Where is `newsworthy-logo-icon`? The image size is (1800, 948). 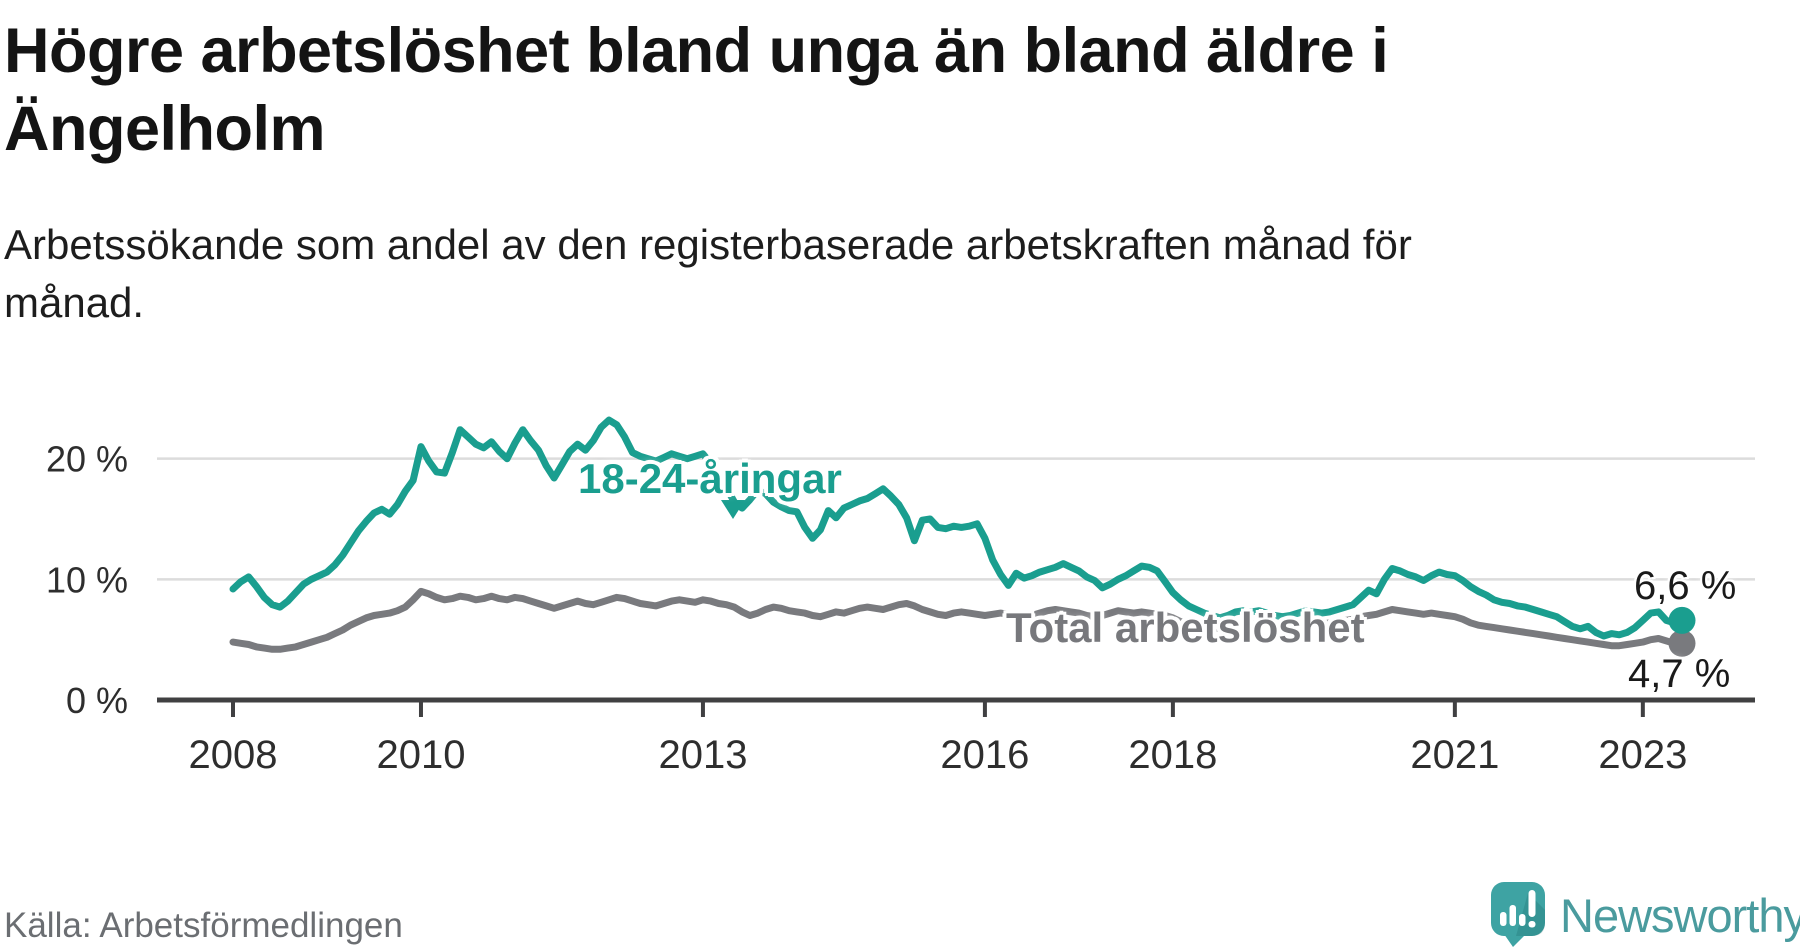
newsworthy-logo-icon is located at coordinates (1518, 914).